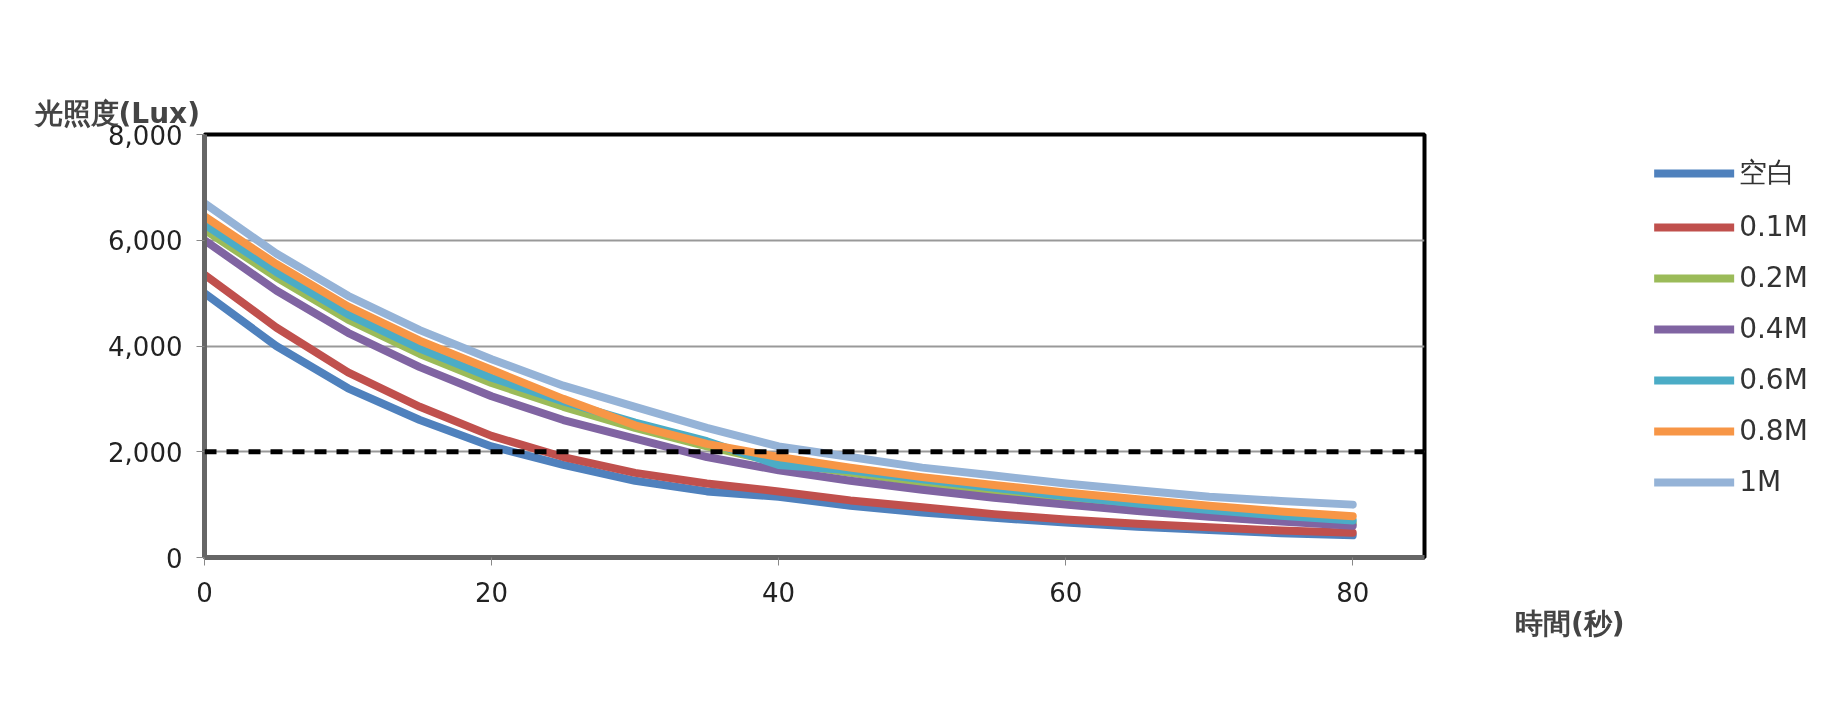 The height and width of the screenshot is (701, 1837). I want to click on y-tick-label: 0, so click(174, 558).